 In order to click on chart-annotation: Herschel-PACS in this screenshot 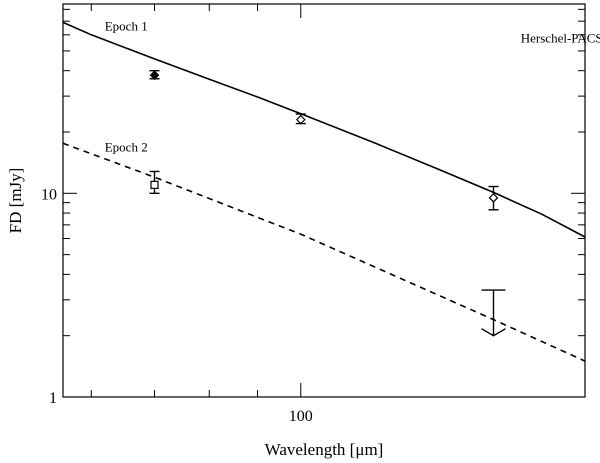, I will do `click(560, 38)`.